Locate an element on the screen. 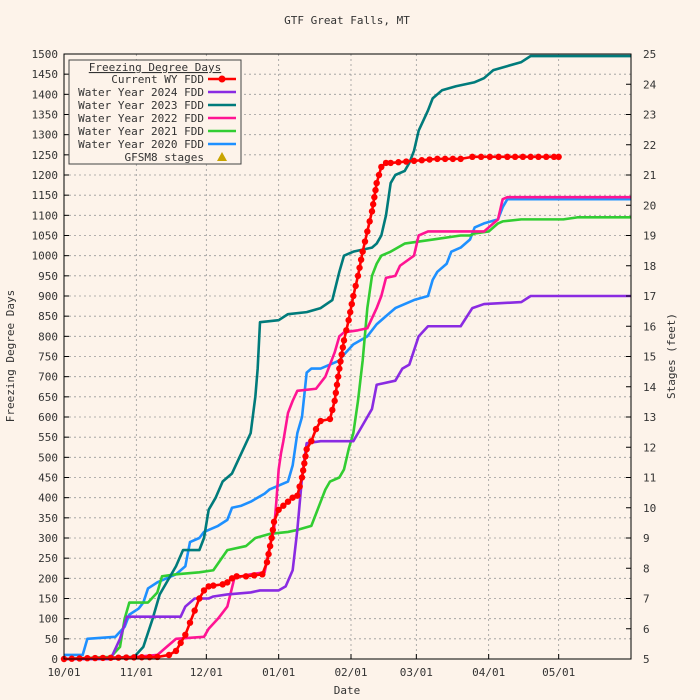 This screenshot has width=700, height=700. y2-tick-label: 8 is located at coordinates (646, 568).